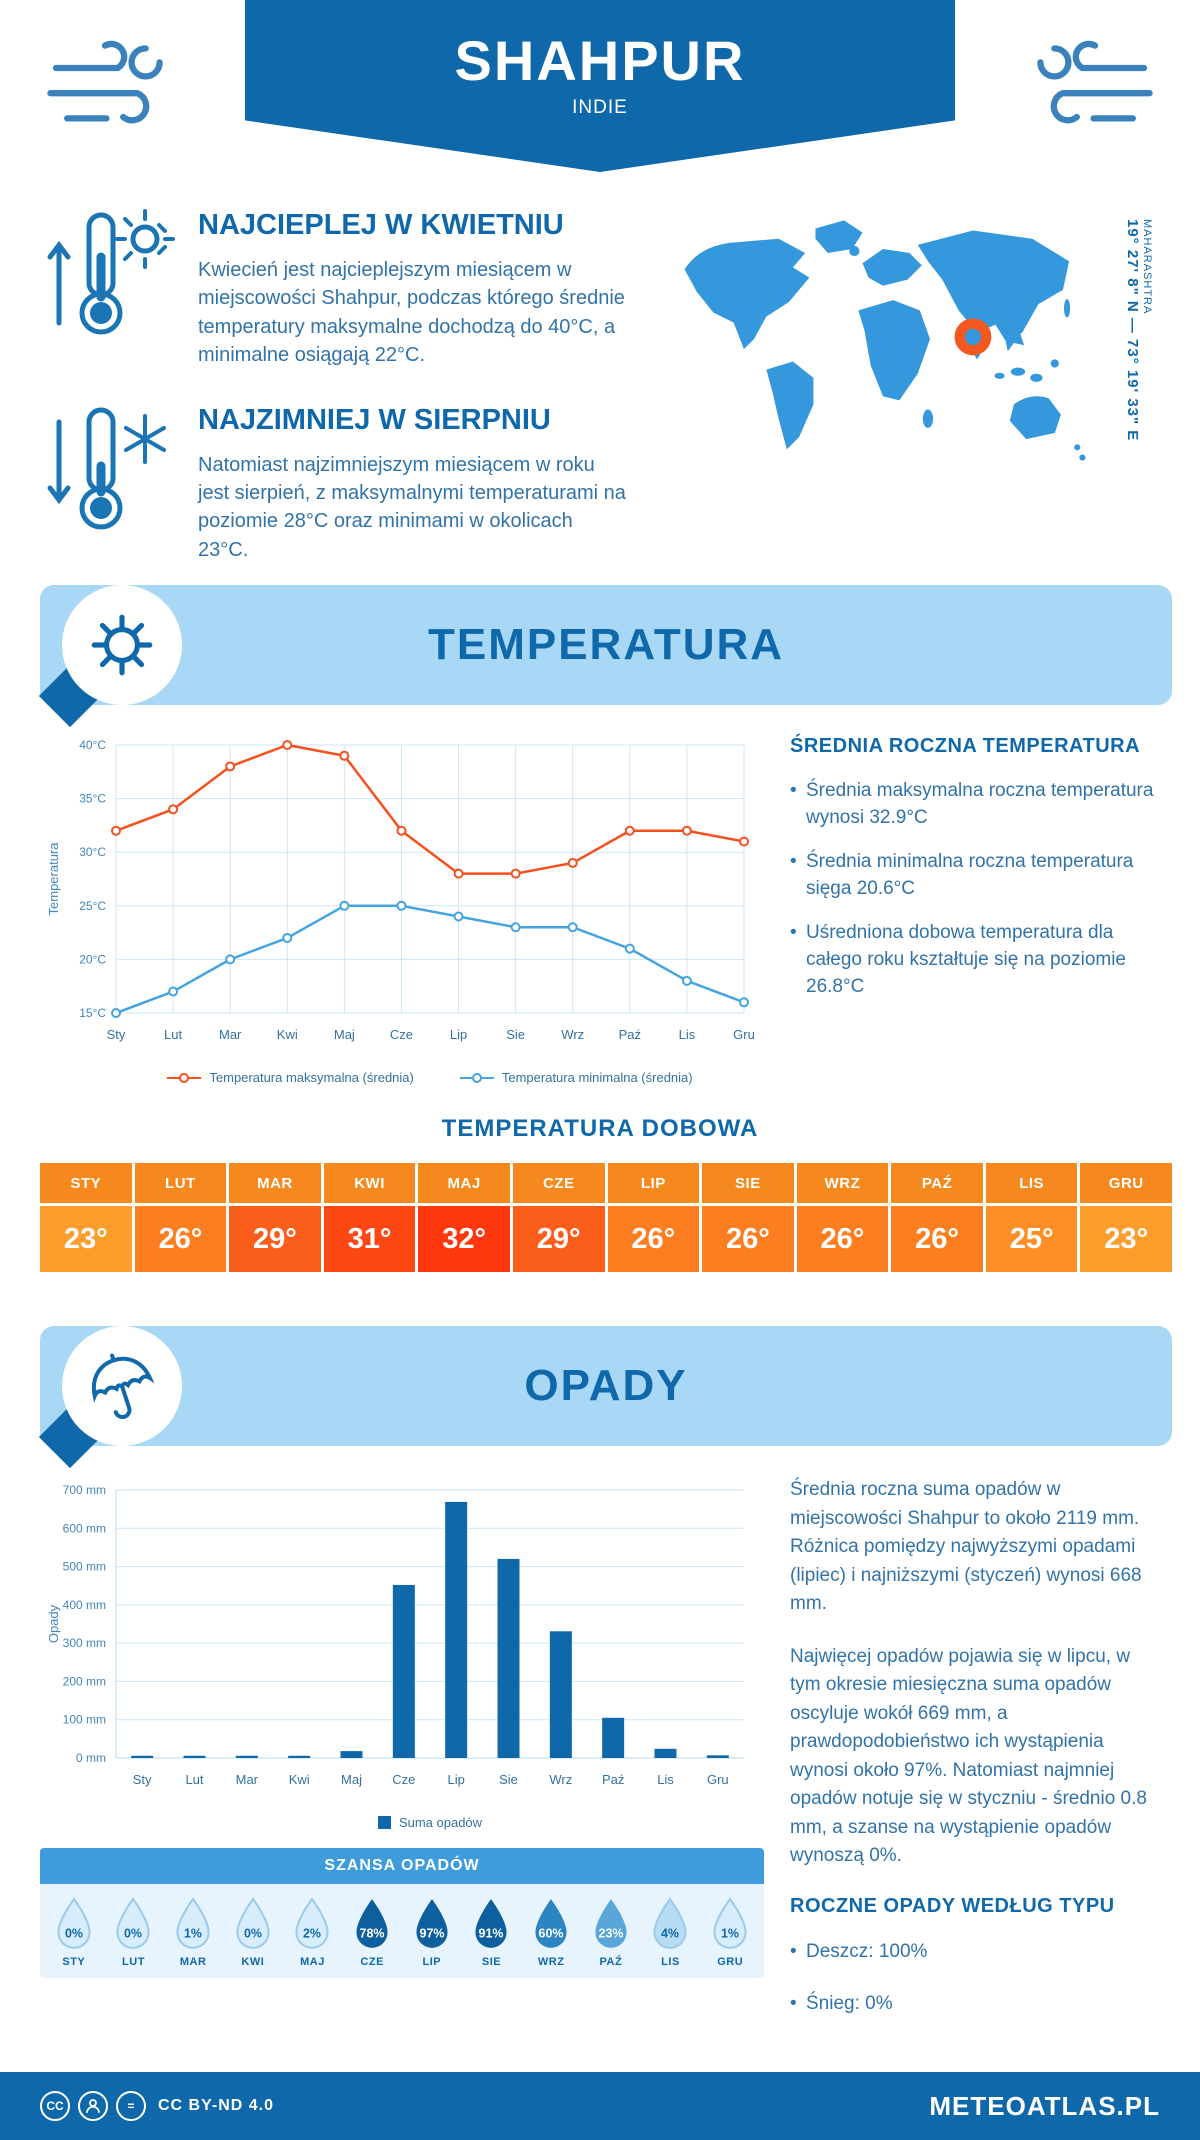  Describe the element at coordinates (55, 2106) in the screenshot. I see `cc-glyph: CC` at that location.